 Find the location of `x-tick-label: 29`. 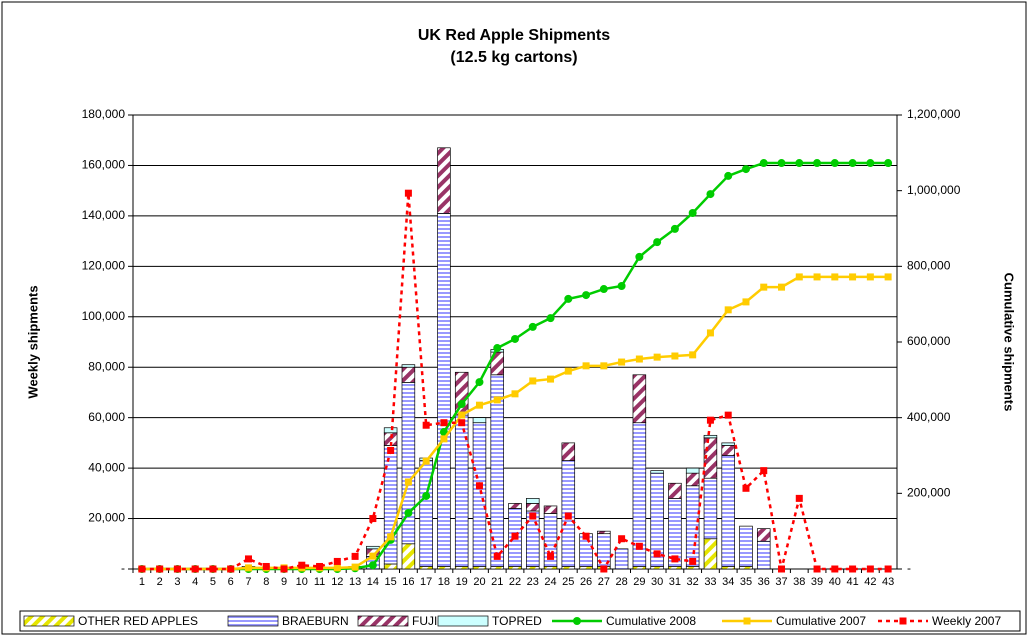

x-tick-label: 29 is located at coordinates (639, 582).